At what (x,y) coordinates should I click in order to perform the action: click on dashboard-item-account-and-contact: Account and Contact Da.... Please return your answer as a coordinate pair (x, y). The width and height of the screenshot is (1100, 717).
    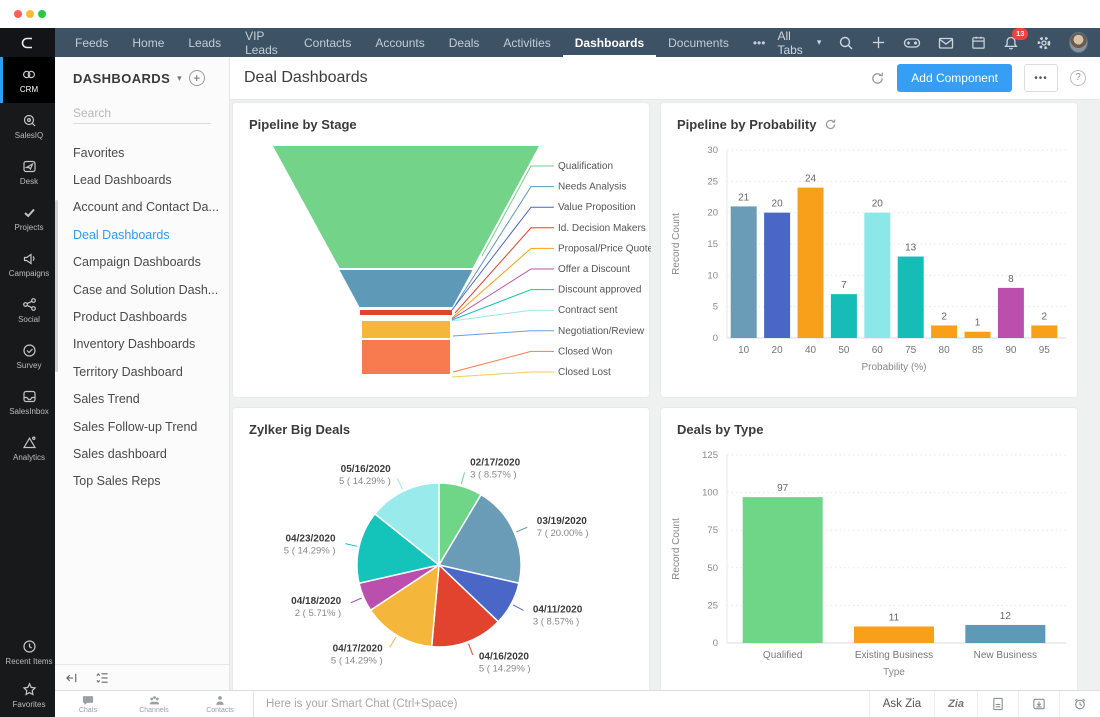
    Looking at the image, I should click on (146, 207).